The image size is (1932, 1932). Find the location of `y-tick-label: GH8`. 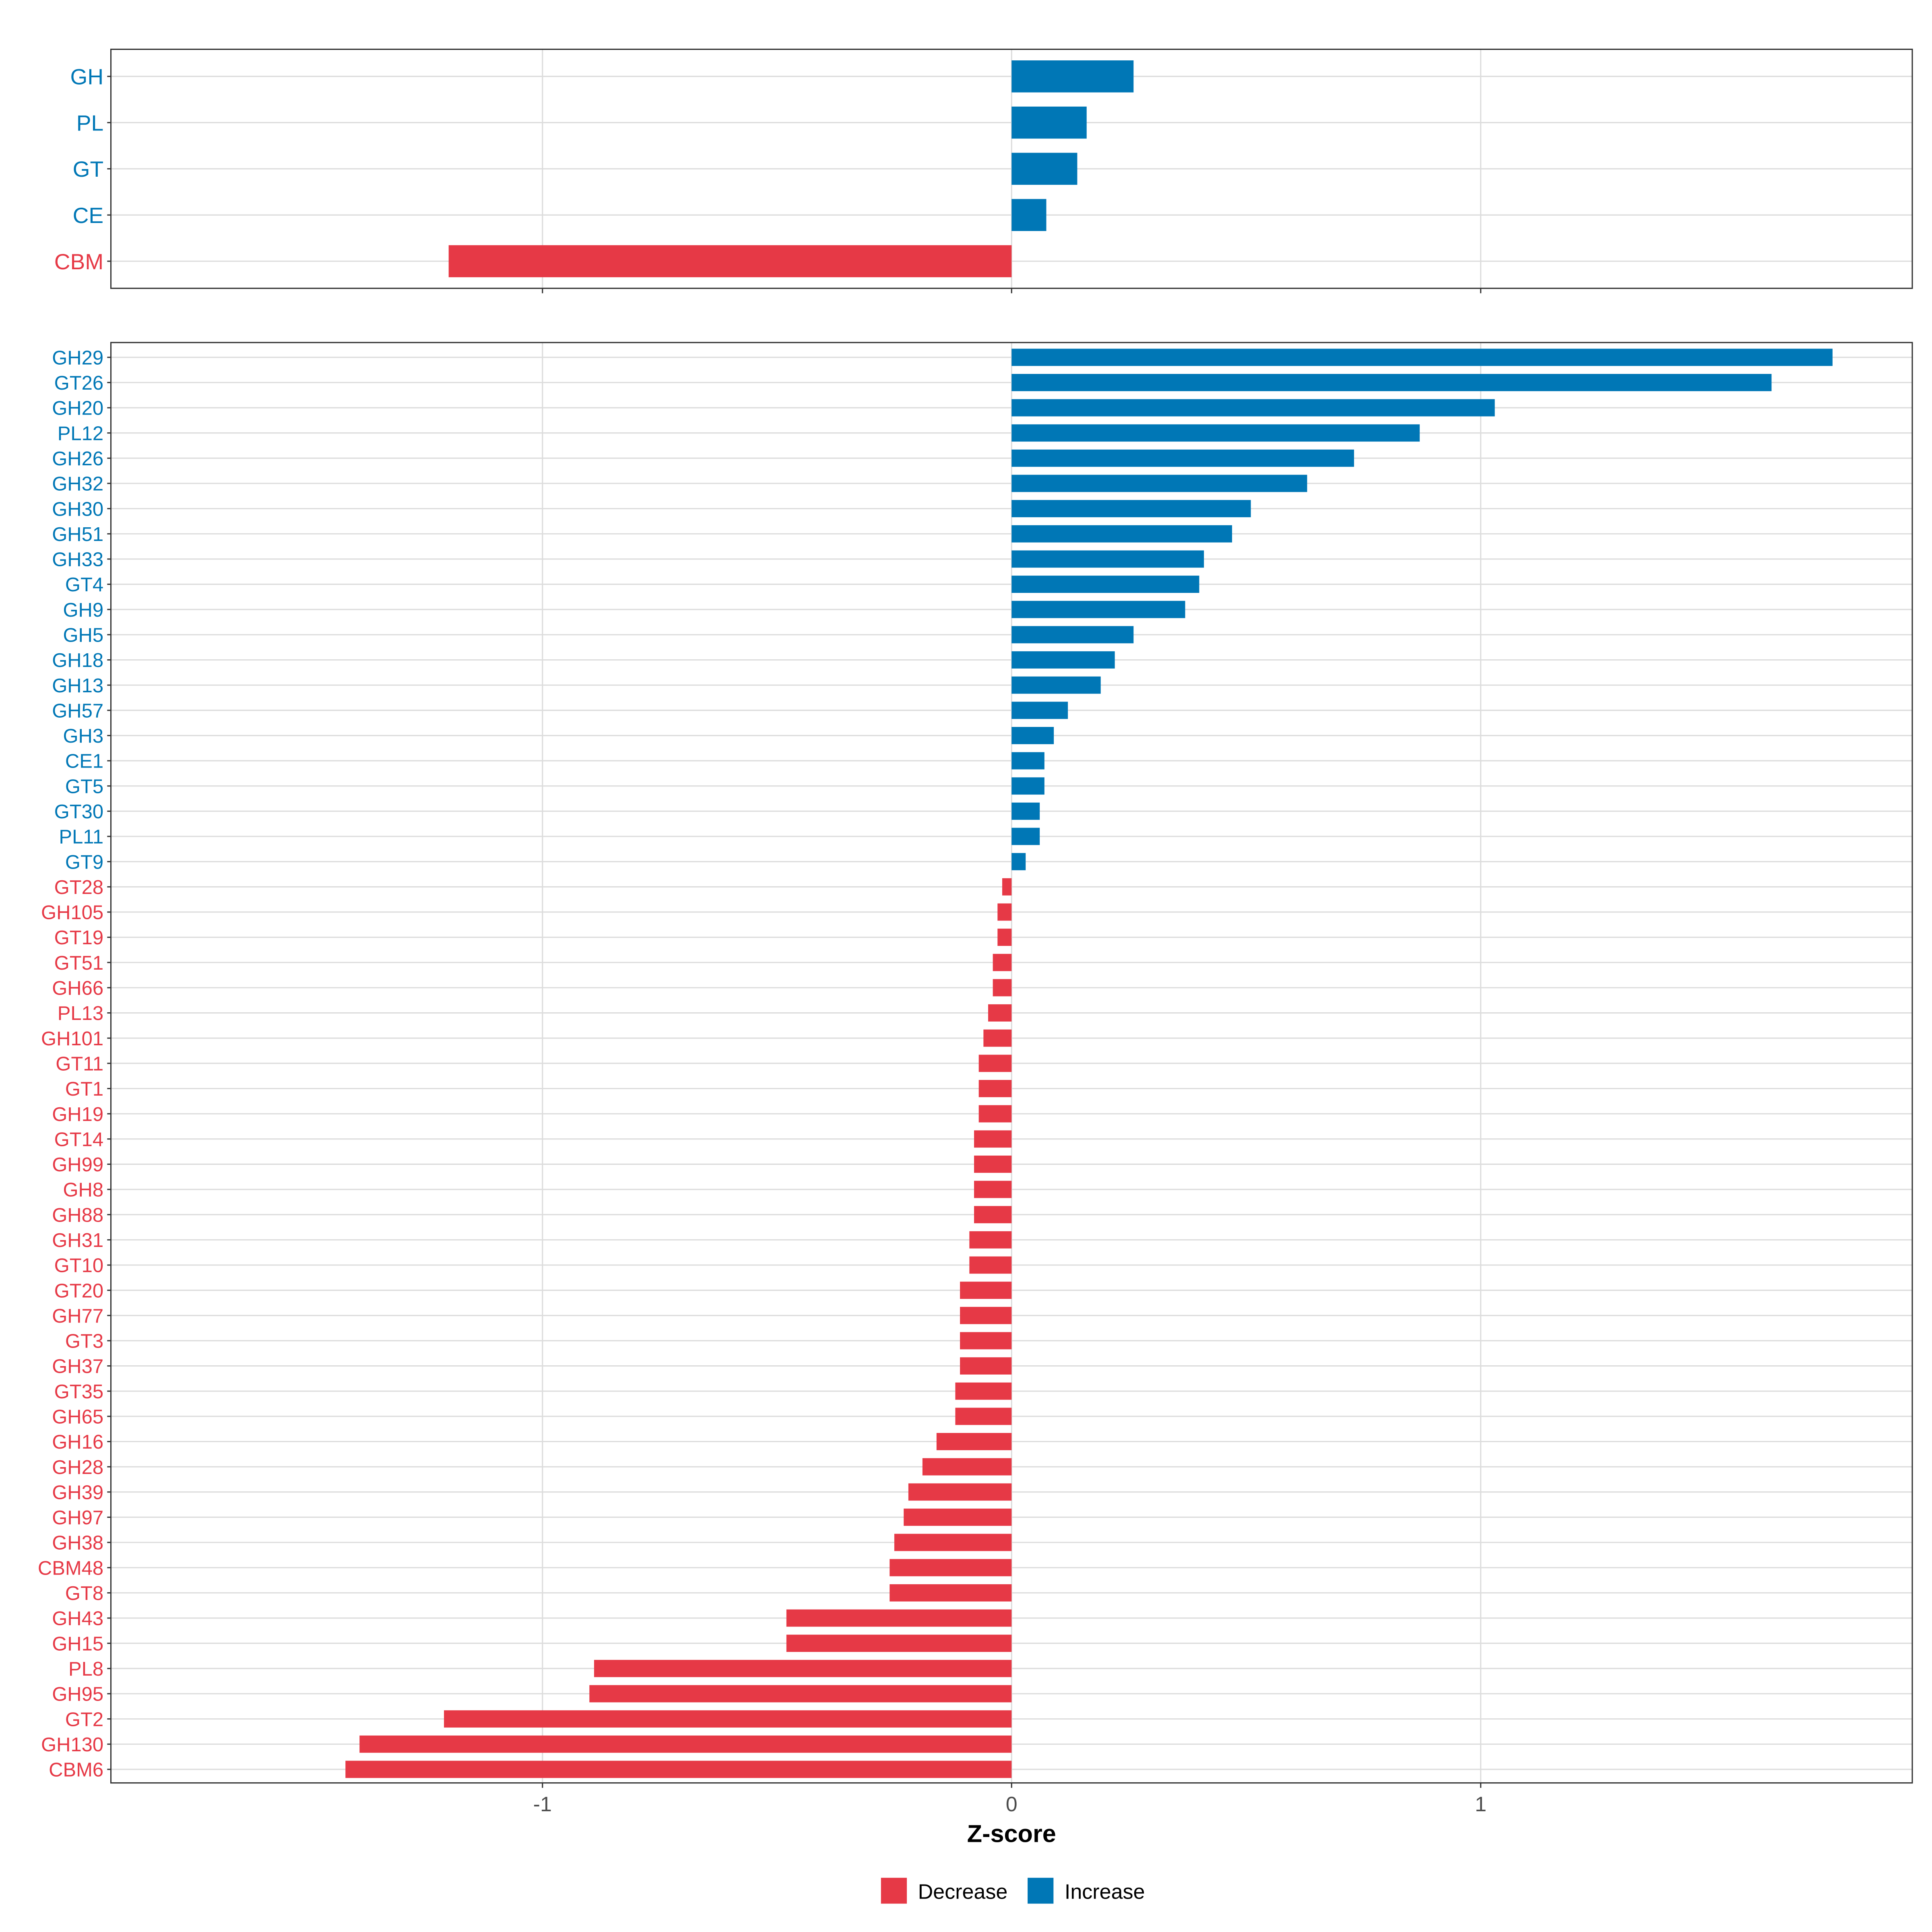

y-tick-label: GH8 is located at coordinates (83, 1190).